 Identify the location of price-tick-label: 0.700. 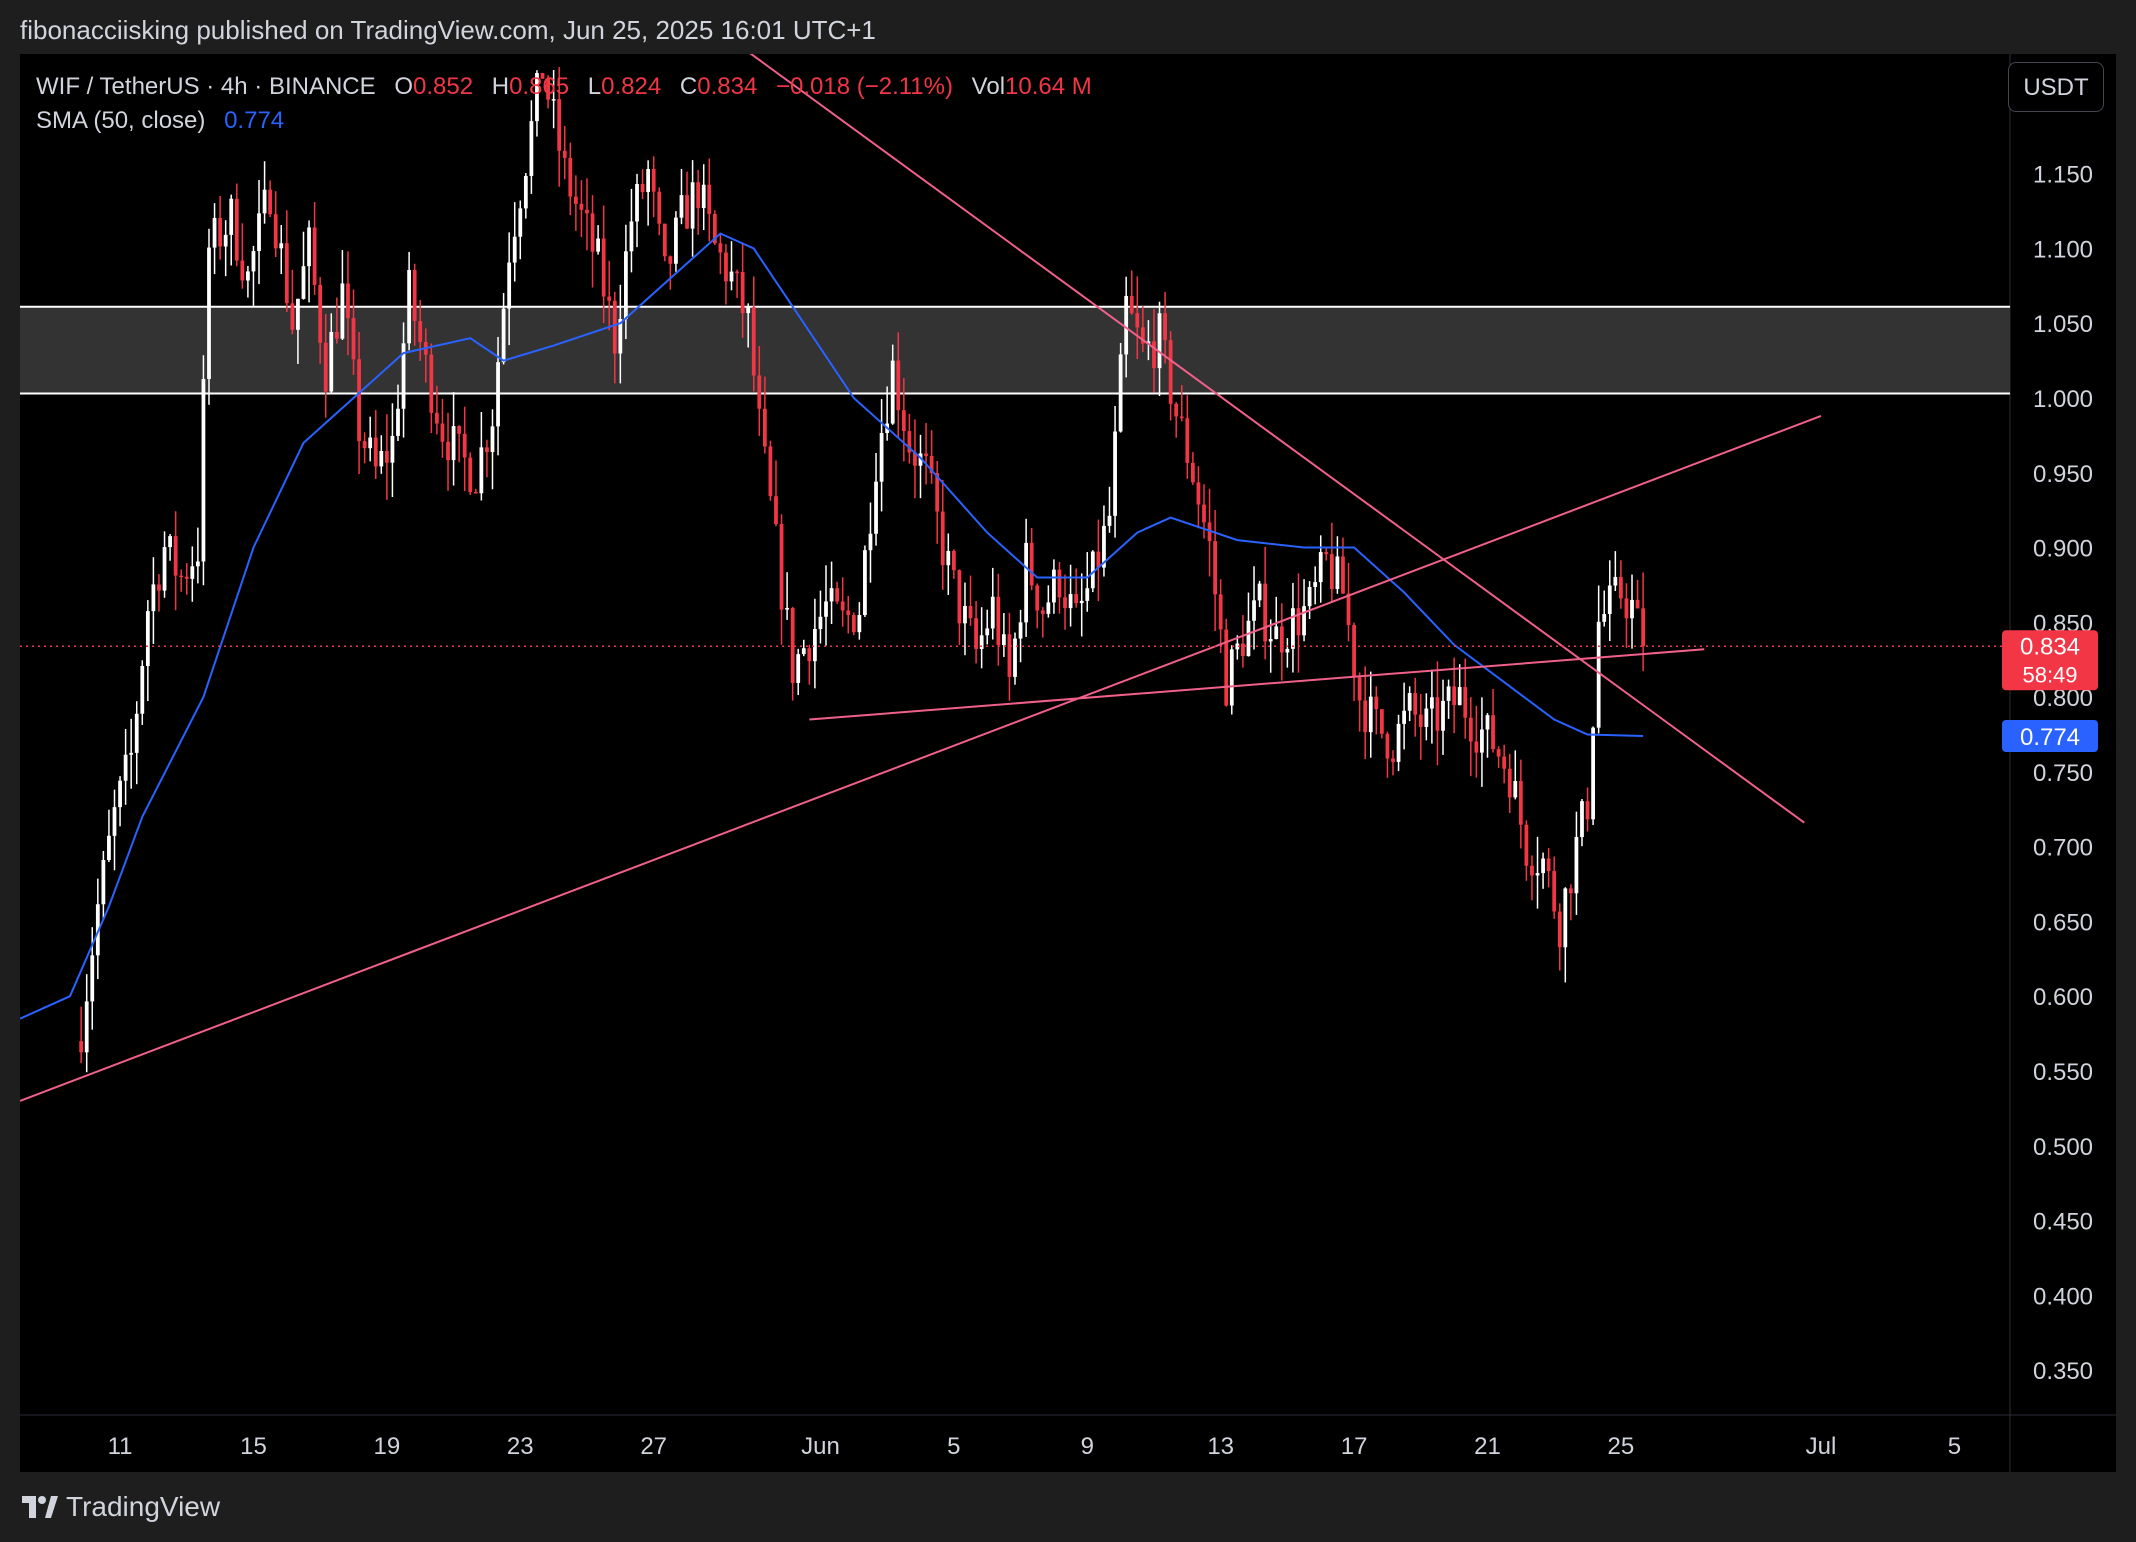
(2063, 848).